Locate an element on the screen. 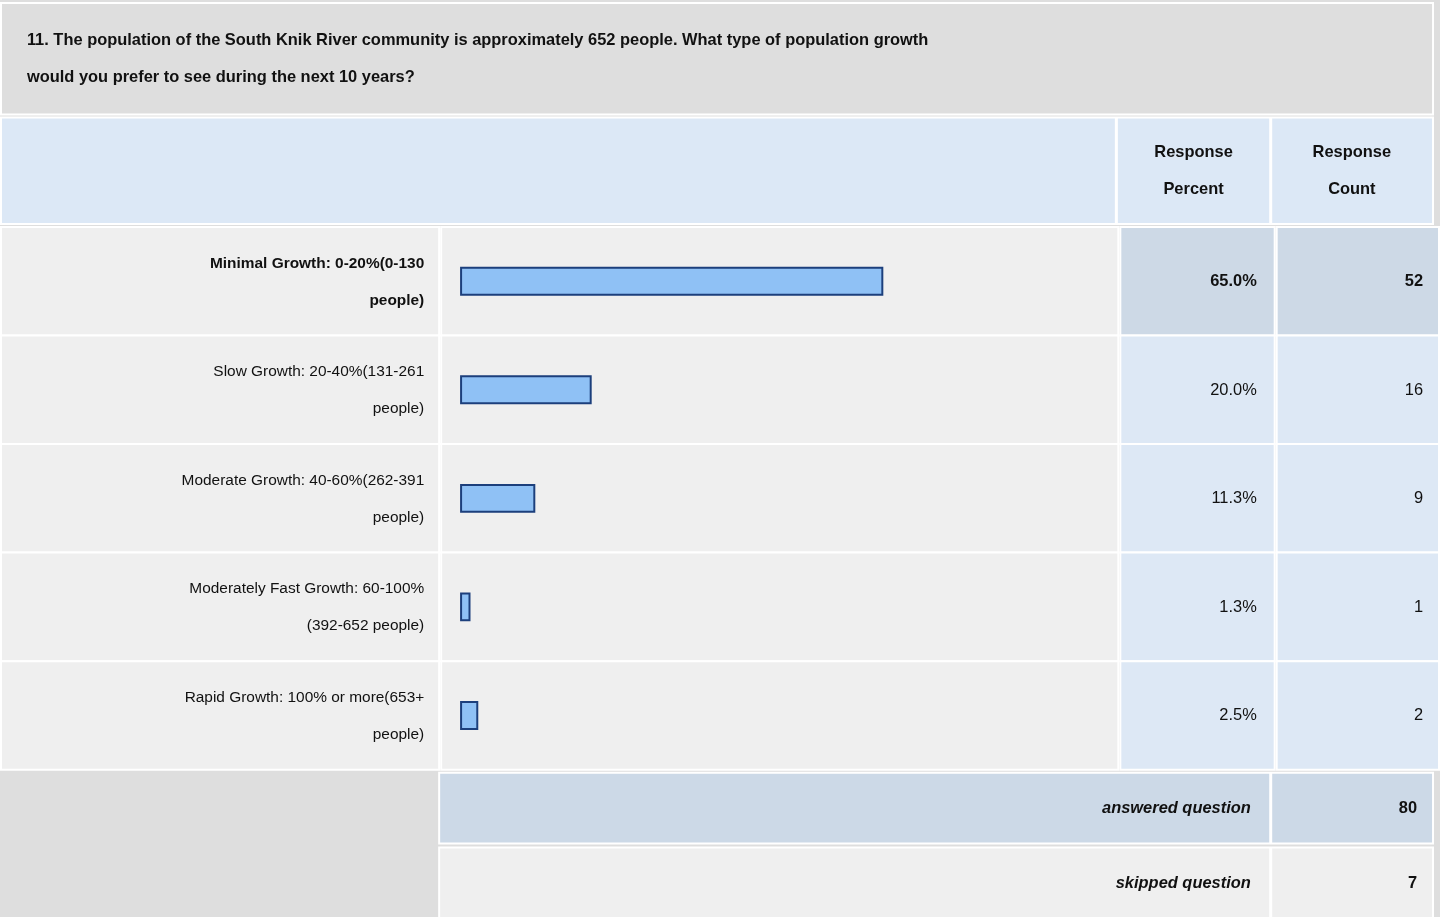 The height and width of the screenshot is (917, 1440). data-label: 65.0% is located at coordinates (1234, 280).